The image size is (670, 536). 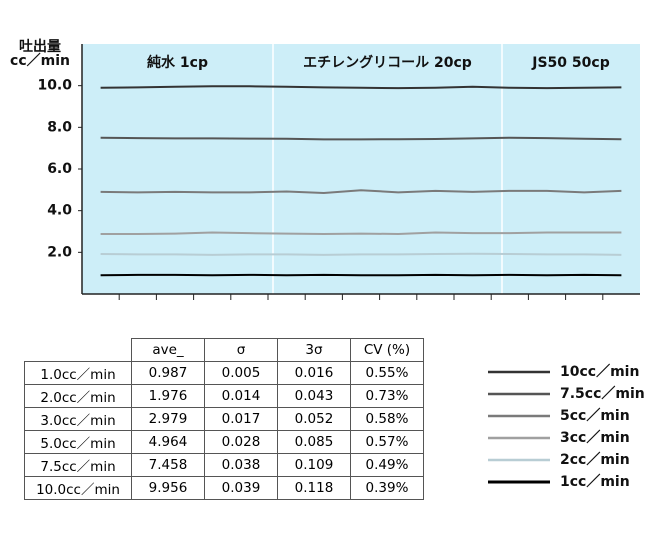 I want to click on table-row: 1.0cc／min 0.987 0.005 0.016 0.55%, so click(x=224, y=373).